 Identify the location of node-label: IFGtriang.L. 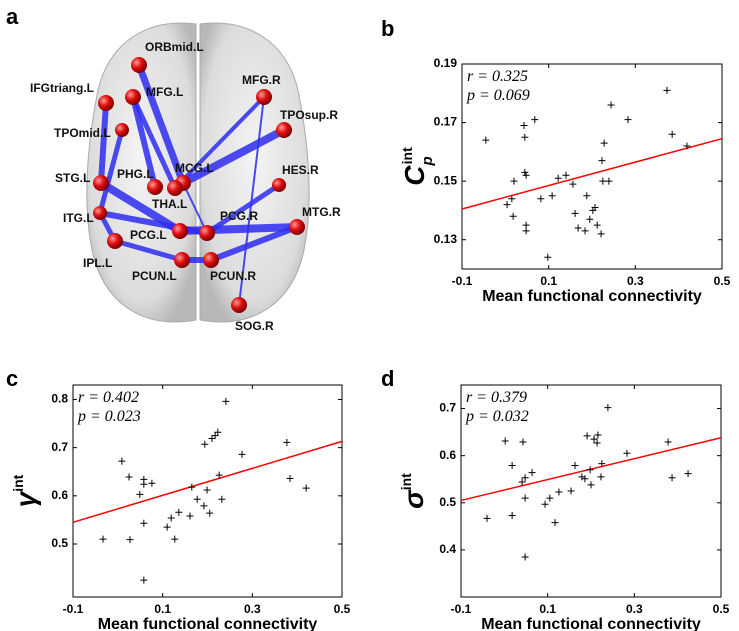
(62, 88).